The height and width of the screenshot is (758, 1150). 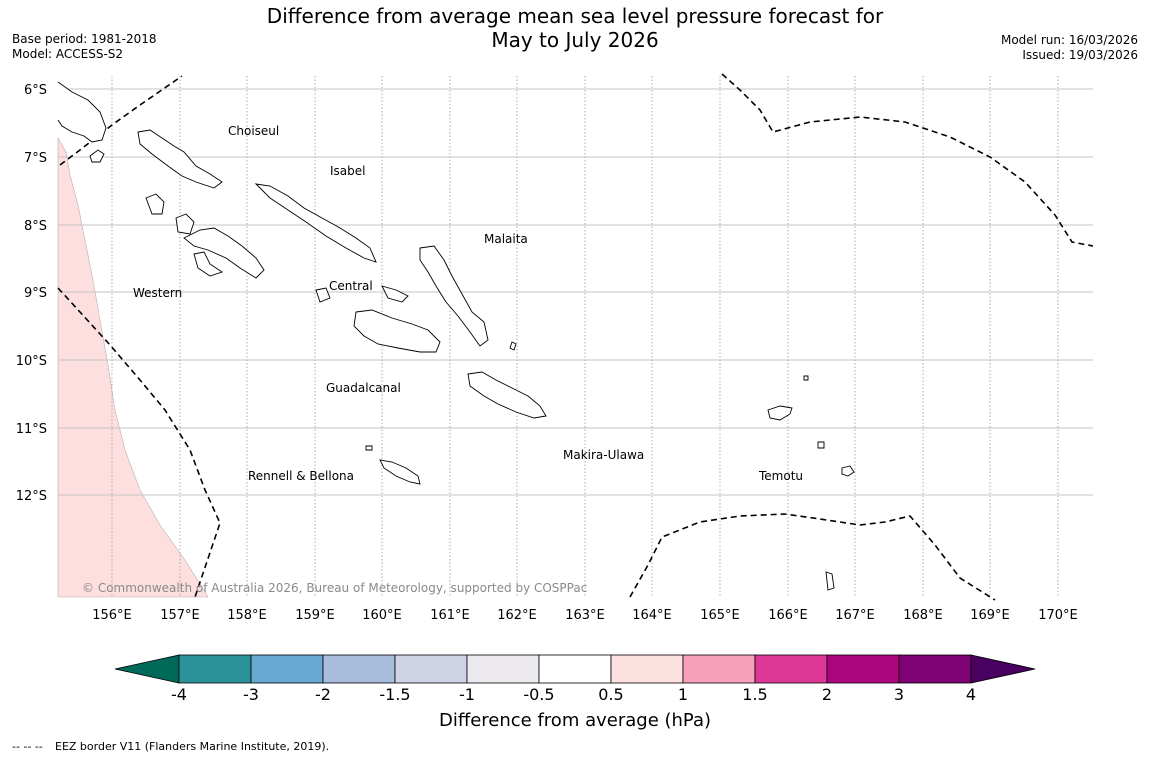 I want to click on colorbar-tick: -1.5, so click(x=394, y=694).